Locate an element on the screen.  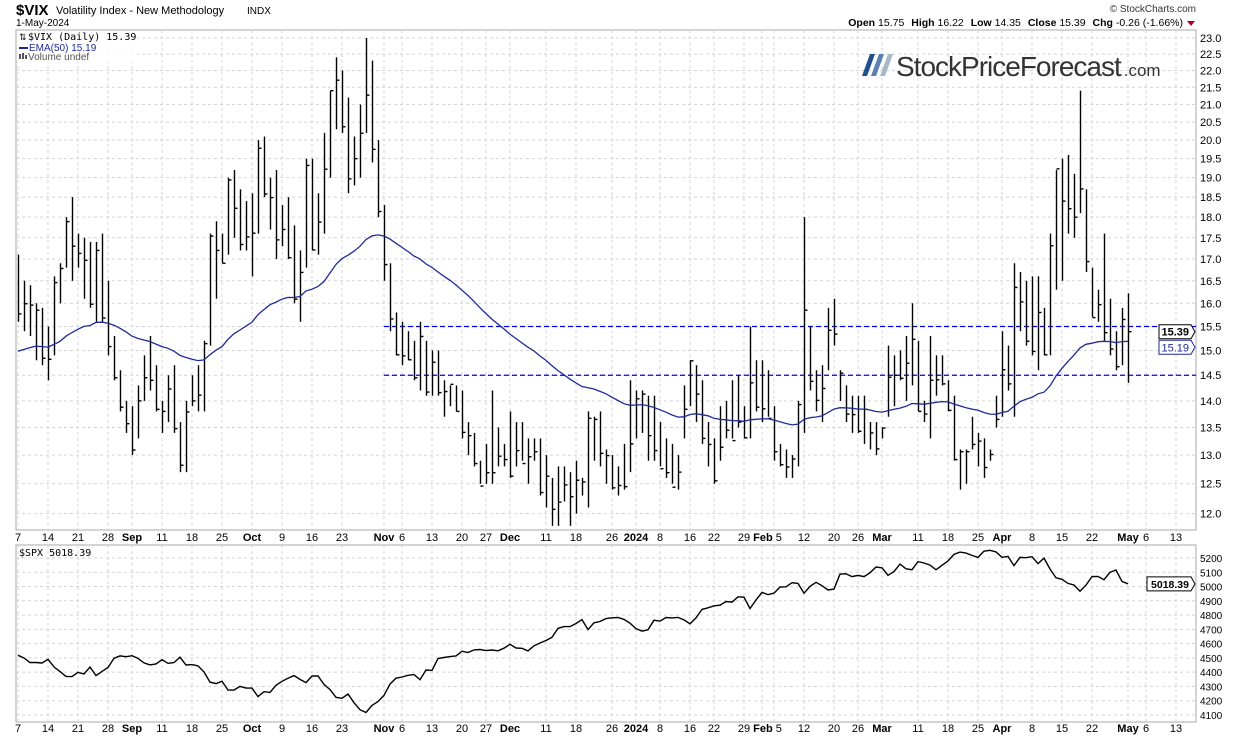
low-label: Low is located at coordinates (982, 23).